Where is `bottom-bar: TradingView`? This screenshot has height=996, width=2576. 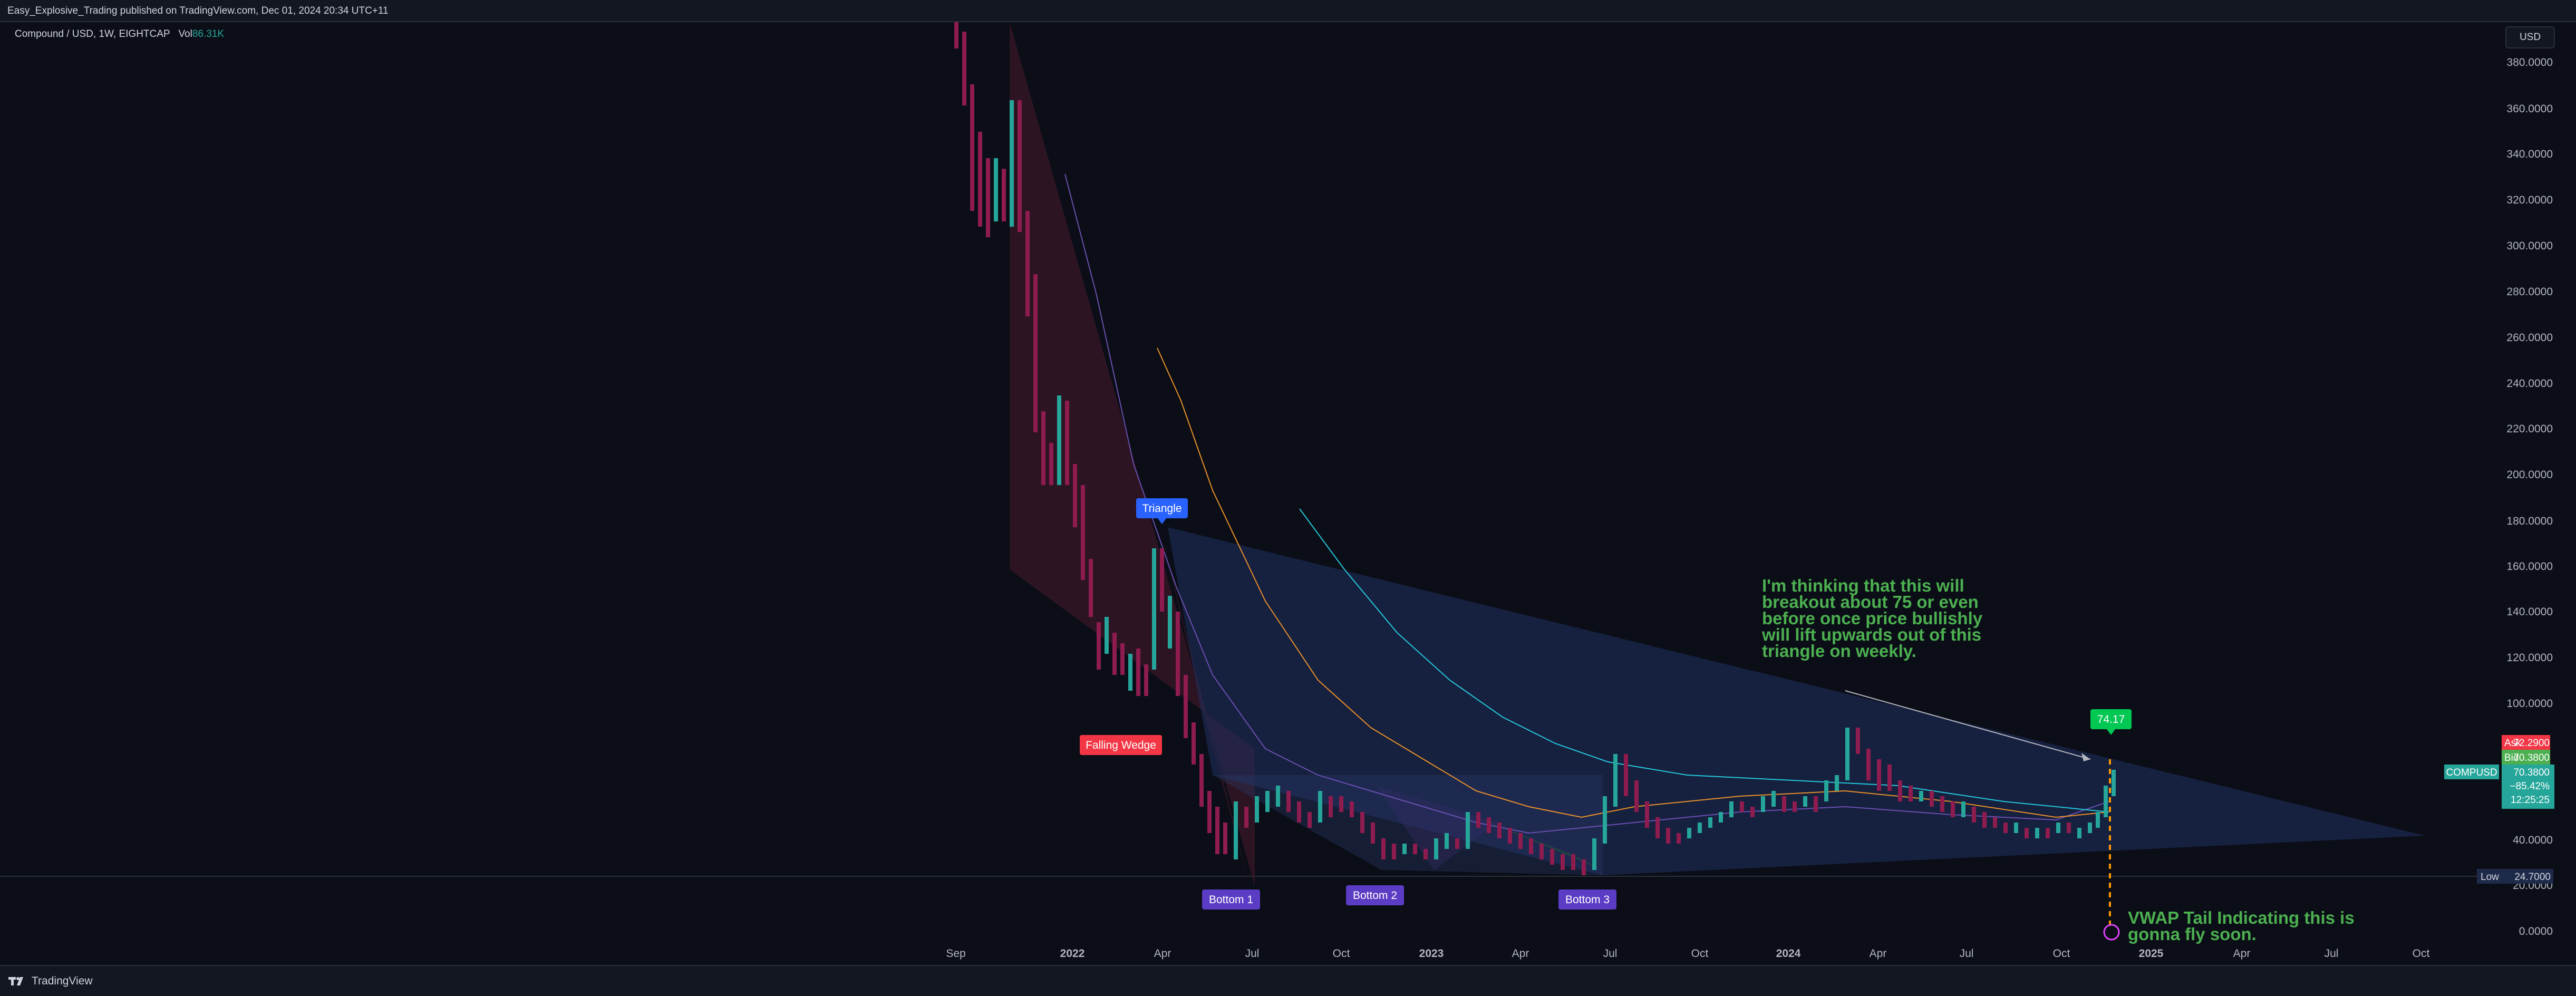 bottom-bar: TradingView is located at coordinates (1288, 980).